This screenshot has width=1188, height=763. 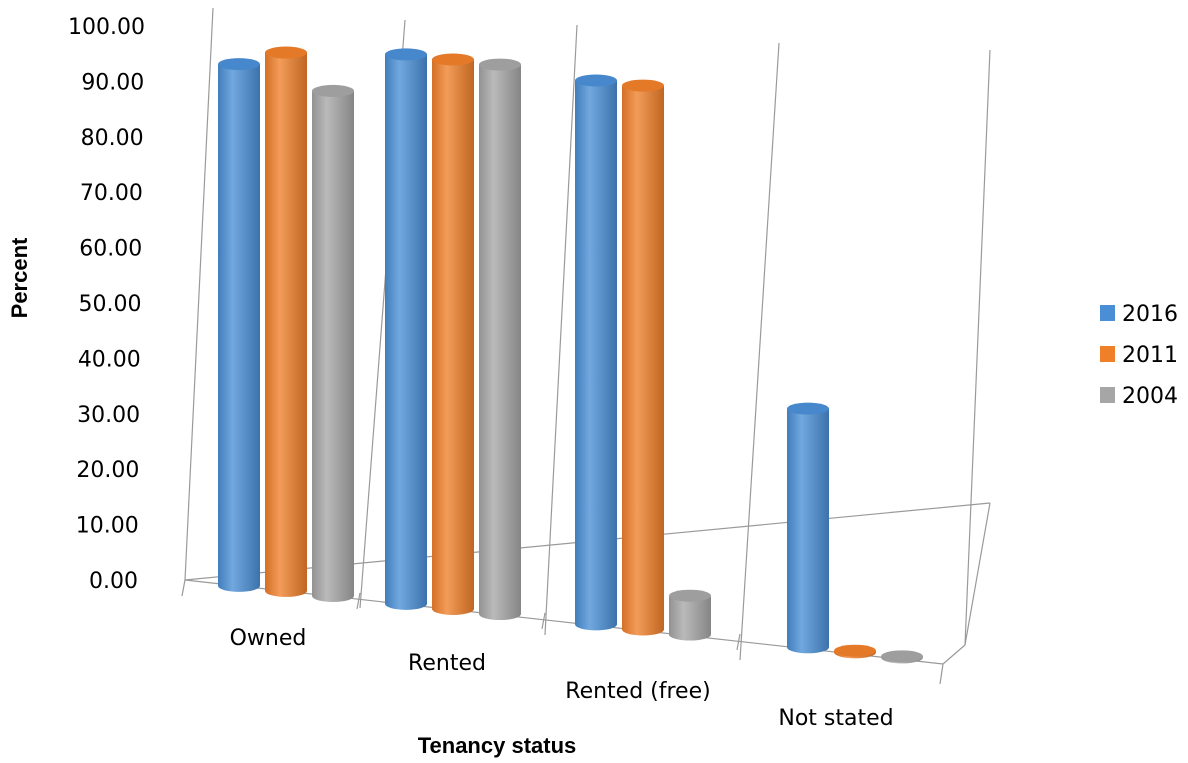 I want to click on bar-rented-2016, so click(x=406, y=329).